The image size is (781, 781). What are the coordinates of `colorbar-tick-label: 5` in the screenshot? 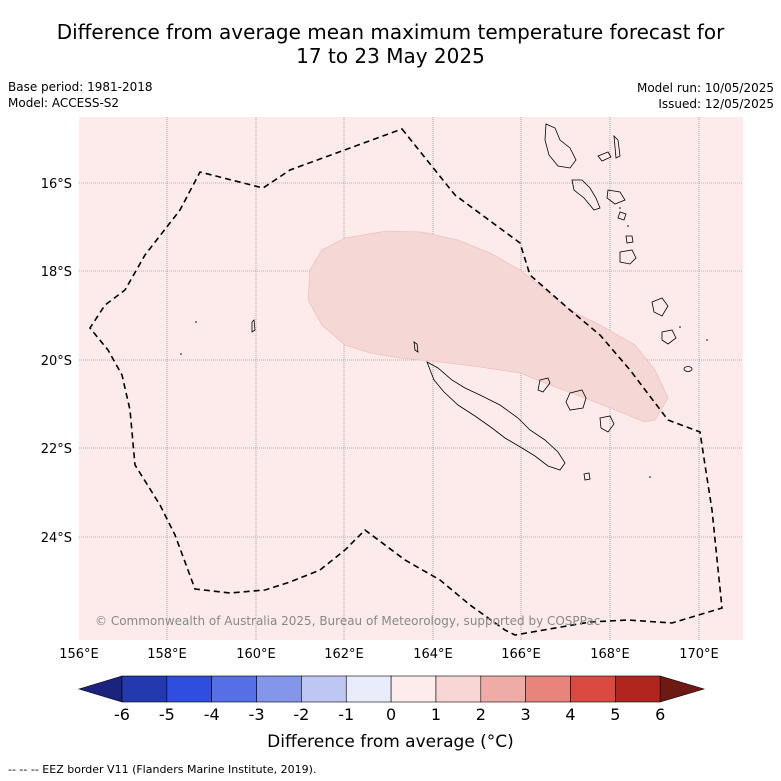 It's located at (615, 714).